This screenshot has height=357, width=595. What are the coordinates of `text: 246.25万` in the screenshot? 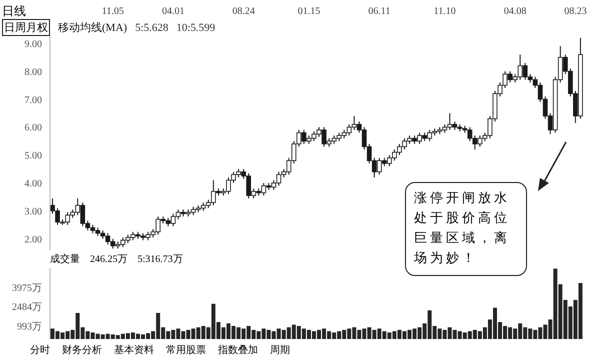 It's located at (109, 259).